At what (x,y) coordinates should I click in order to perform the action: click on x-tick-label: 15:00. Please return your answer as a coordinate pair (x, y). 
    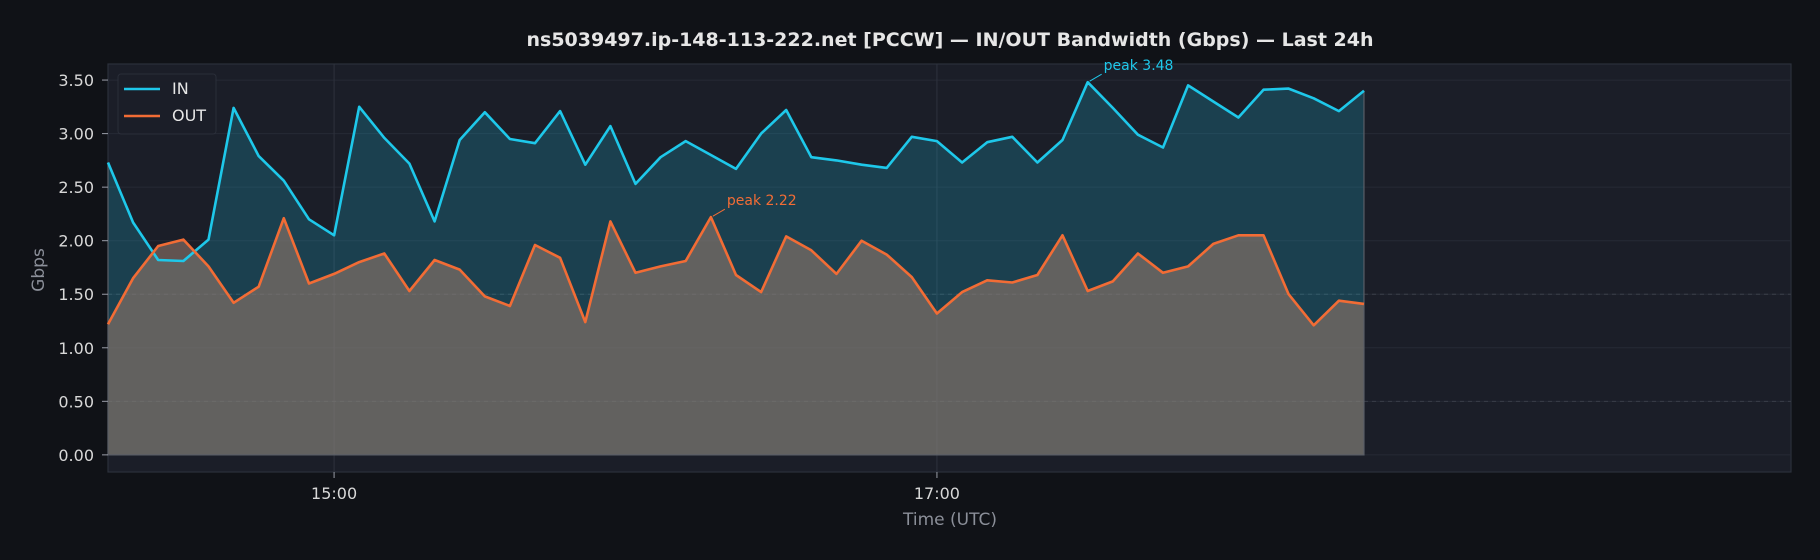
    Looking at the image, I should click on (334, 493).